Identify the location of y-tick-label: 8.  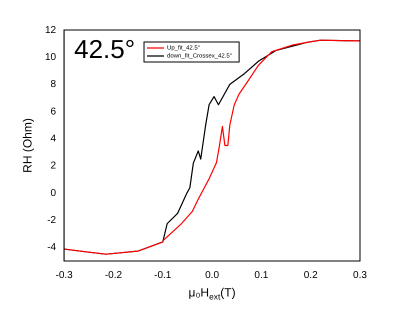
(53, 84).